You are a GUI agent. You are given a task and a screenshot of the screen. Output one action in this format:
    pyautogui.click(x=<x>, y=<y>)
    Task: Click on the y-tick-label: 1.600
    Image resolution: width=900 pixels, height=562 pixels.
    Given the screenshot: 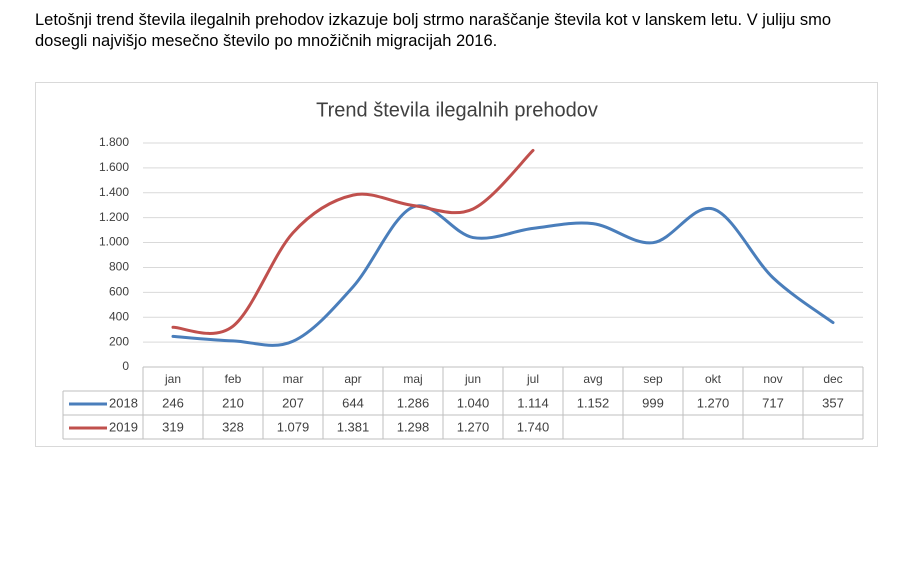 What is the action you would take?
    pyautogui.click(x=114, y=167)
    